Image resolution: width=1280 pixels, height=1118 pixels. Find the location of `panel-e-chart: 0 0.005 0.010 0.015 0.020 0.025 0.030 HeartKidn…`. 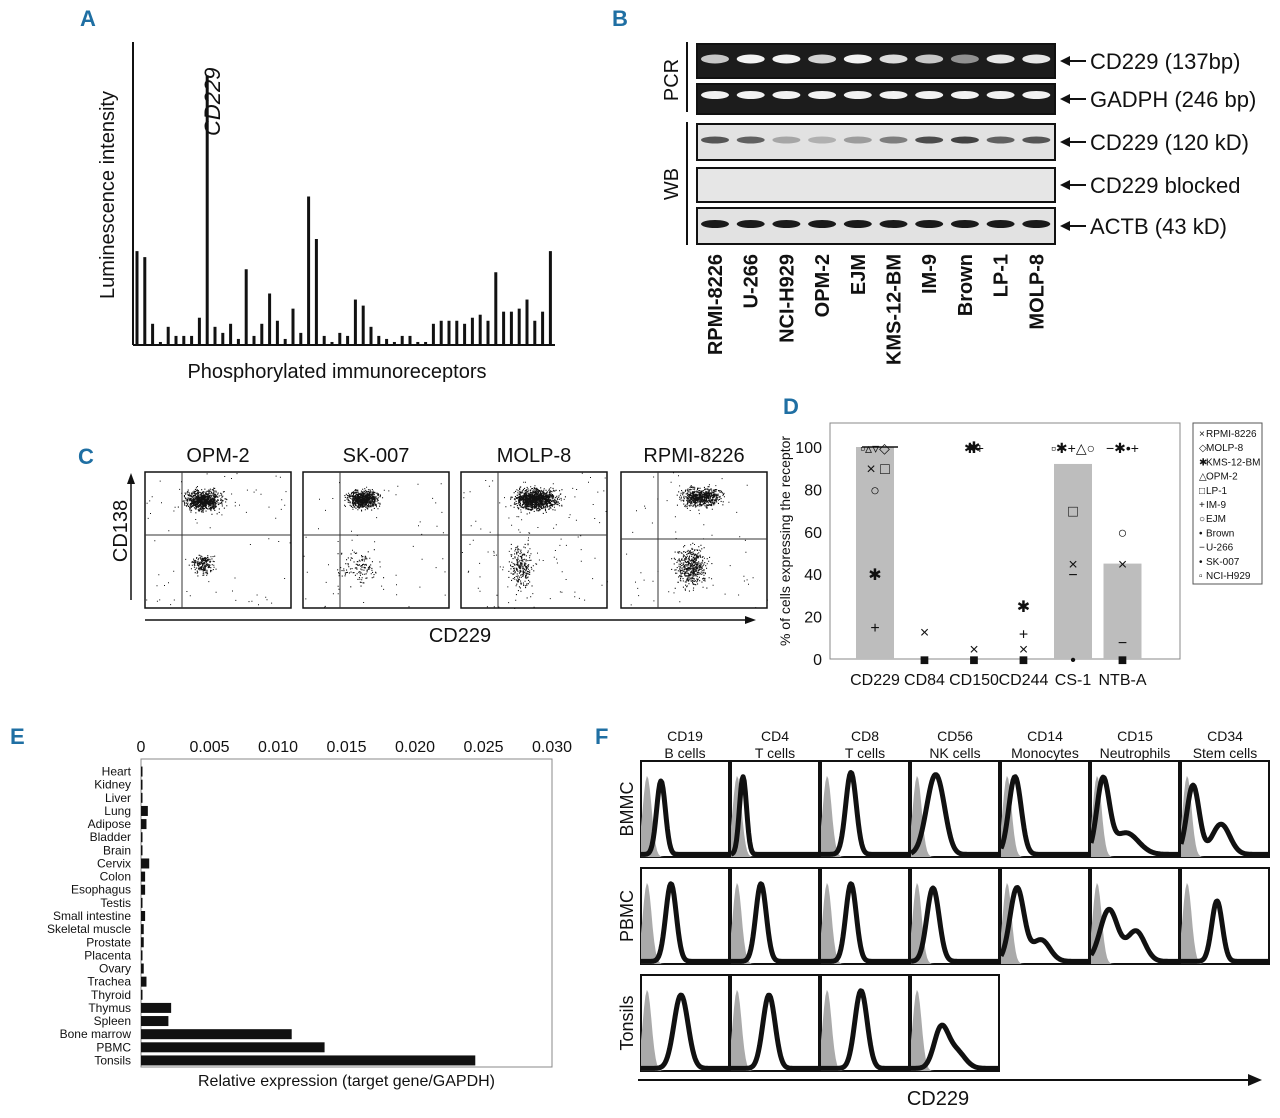

panel-e-chart: 0 0.005 0.010 0.015 0.020 0.025 0.030 HeartKidn… is located at coordinates (309, 914).